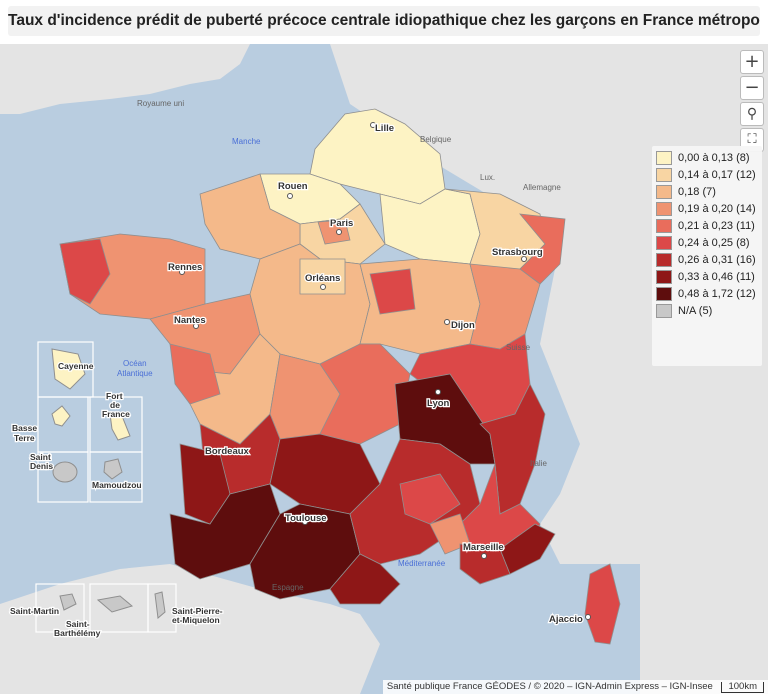  Describe the element at coordinates (717, 175) in the screenshot. I see `legend-label: 0,14 à 0,17 (12)` at that location.